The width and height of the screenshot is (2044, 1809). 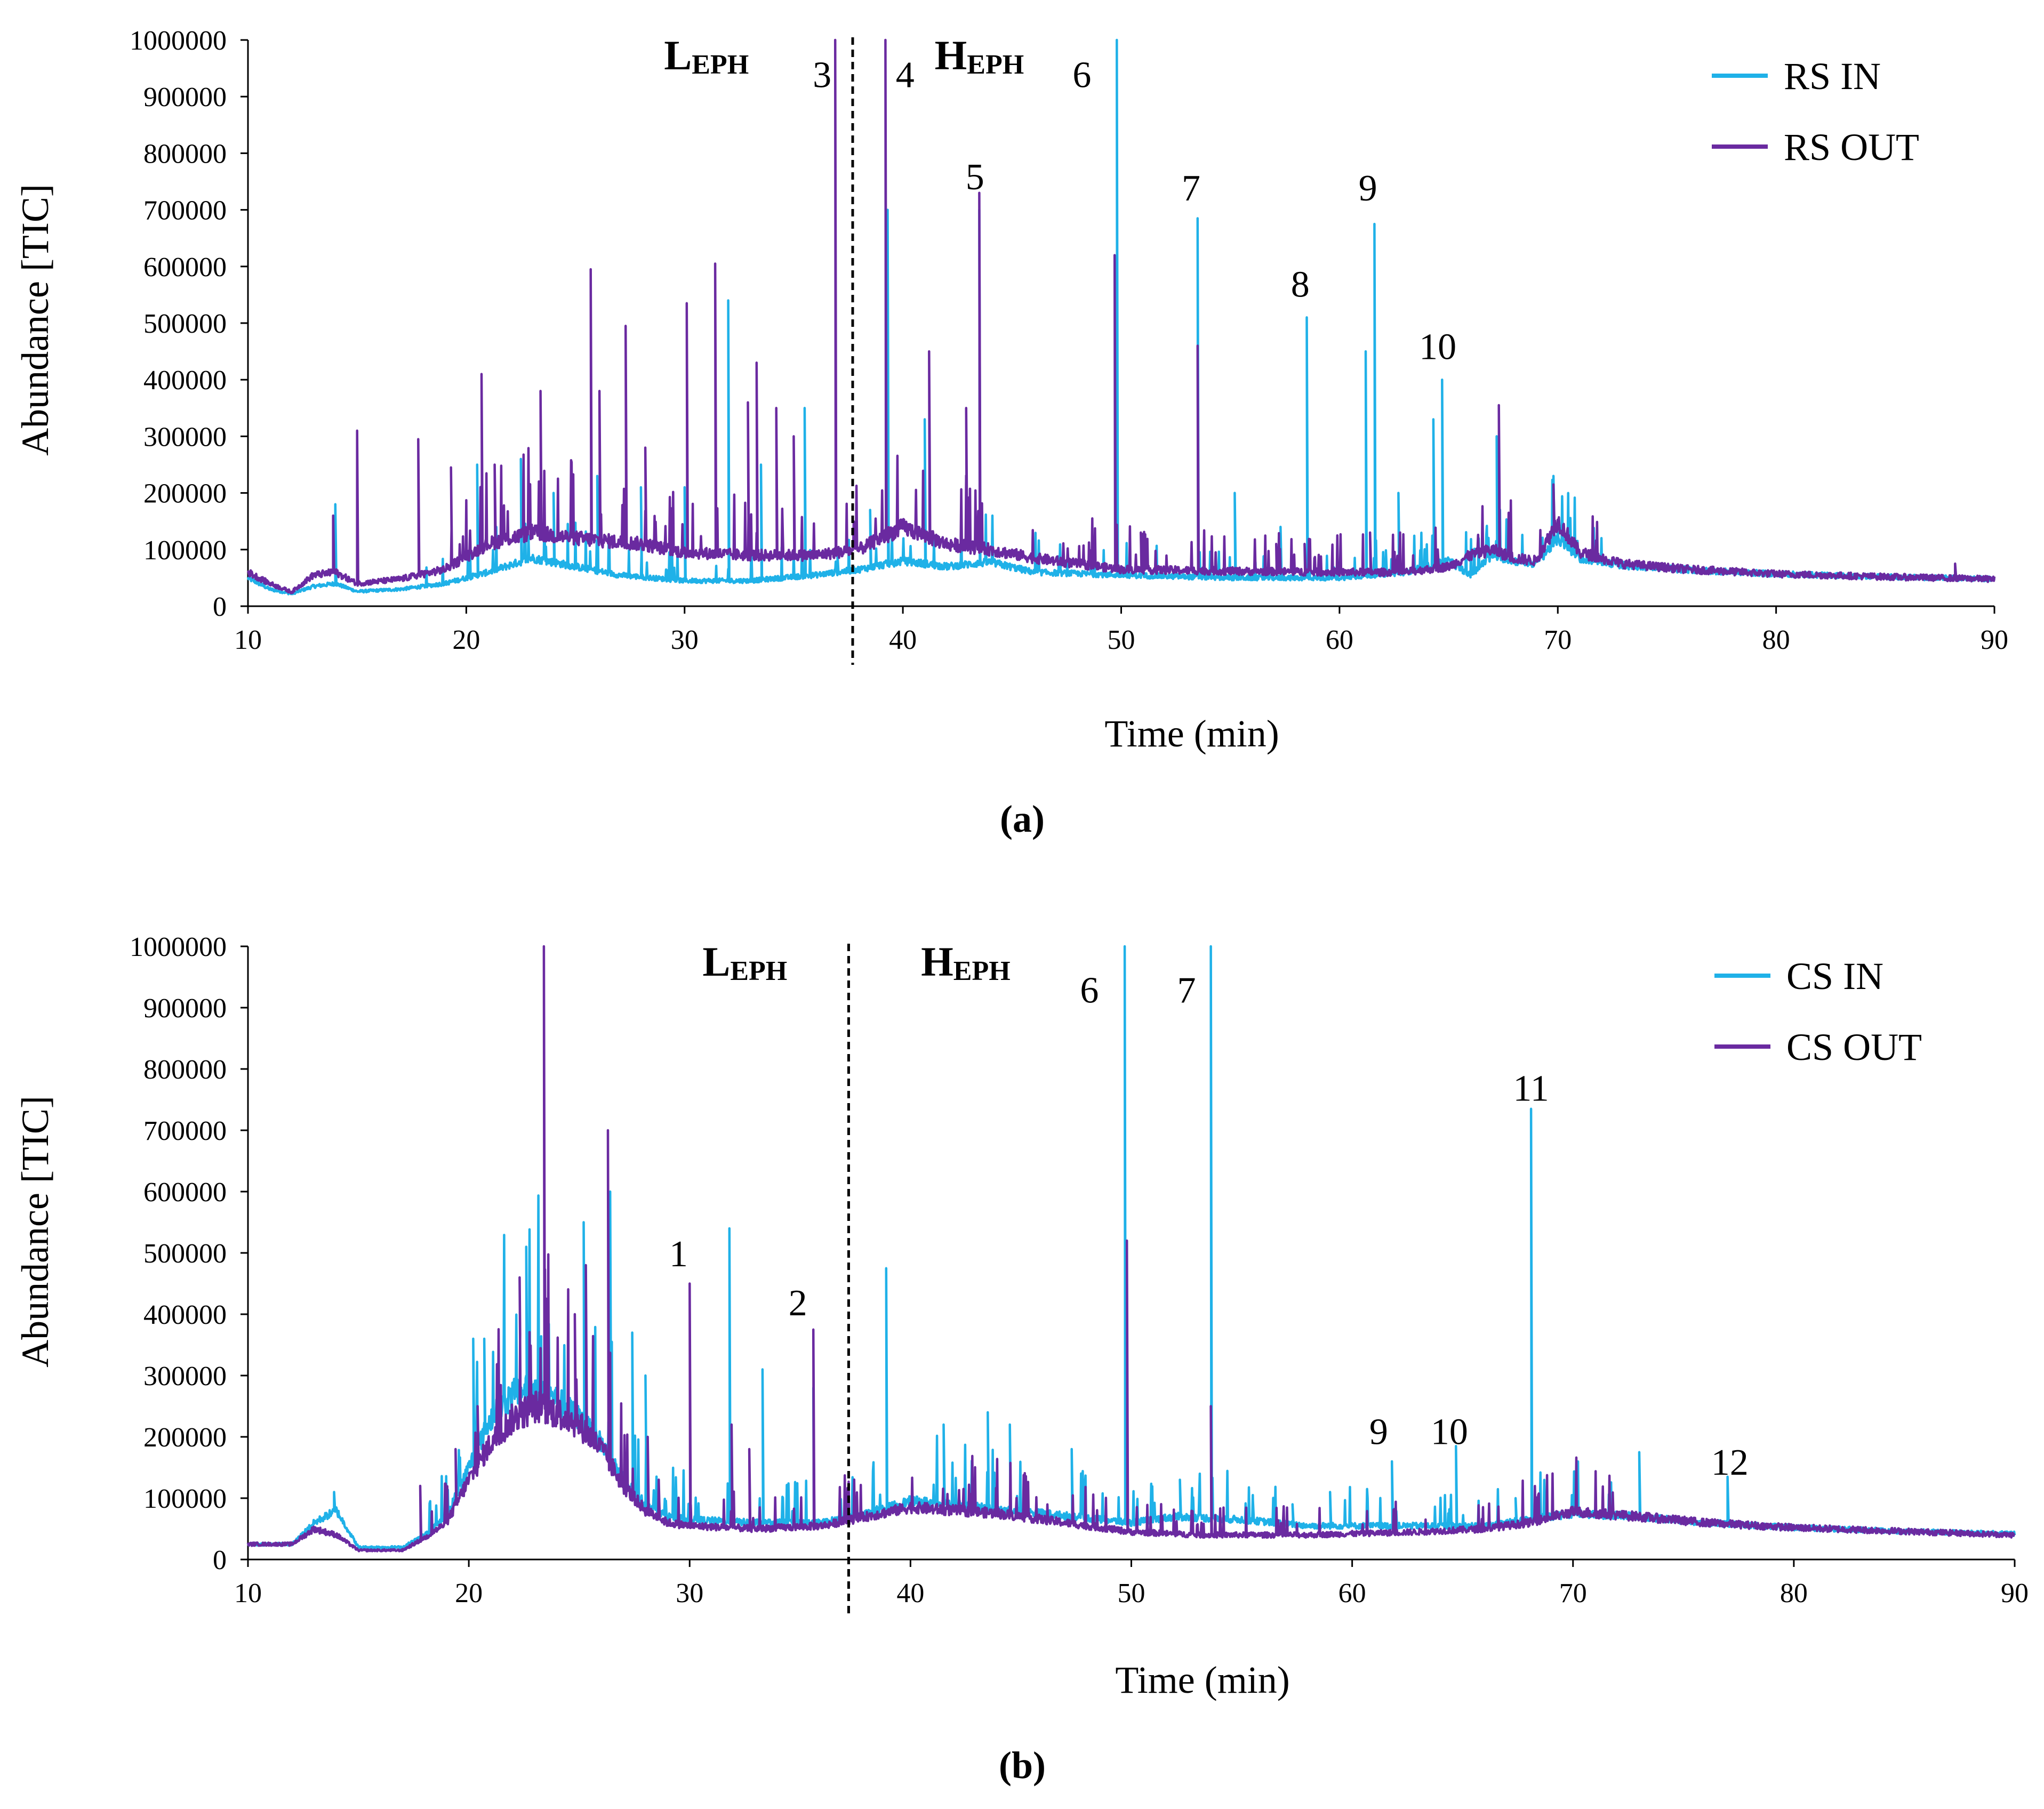 What do you see at coordinates (185, 494) in the screenshot?
I see `y-tick-label-a: 200000` at bounding box center [185, 494].